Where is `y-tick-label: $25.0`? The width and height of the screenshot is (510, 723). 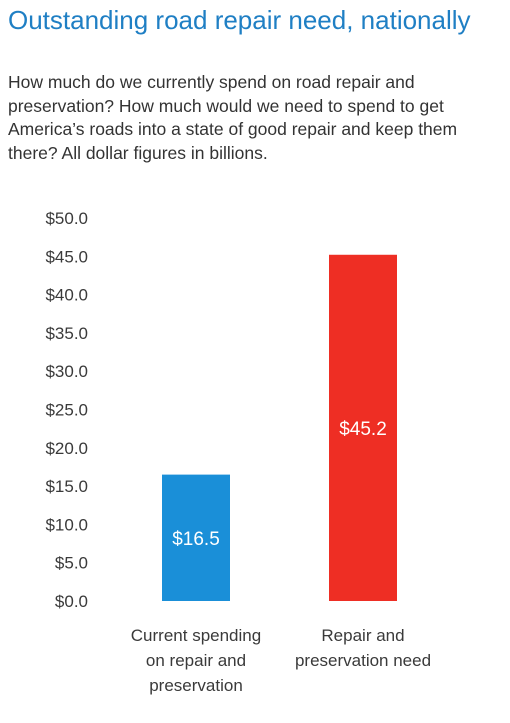
y-tick-label: $25.0 is located at coordinates (66, 410).